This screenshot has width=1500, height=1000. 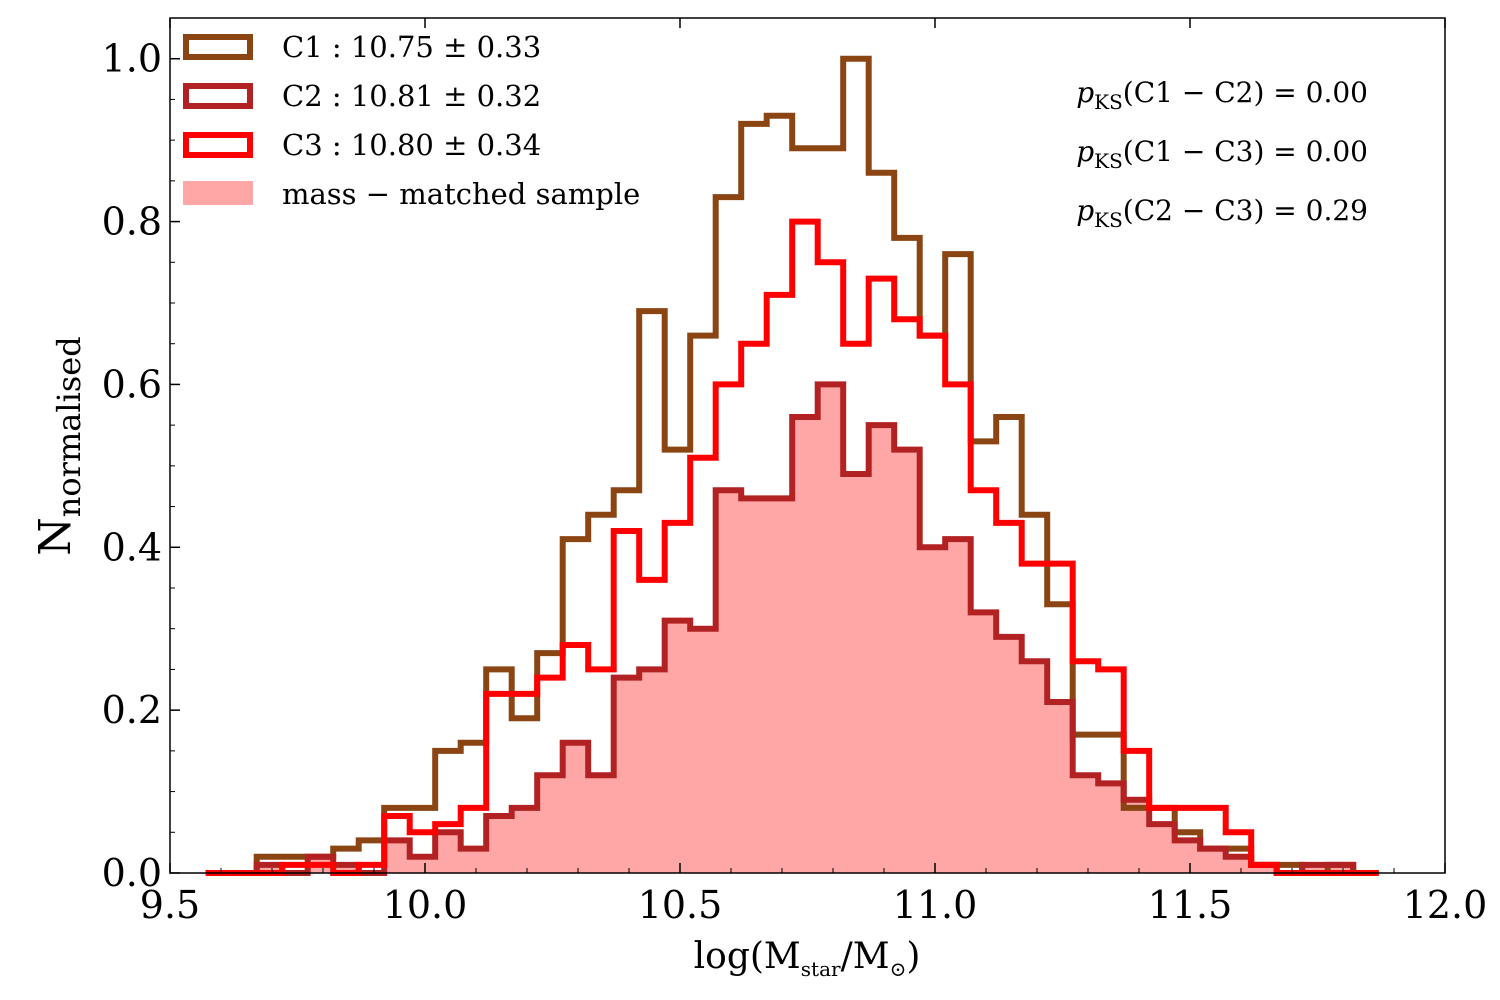 I want to click on ks-annotation: pKS(C1 − C3) = 0.00, so click(x=1222, y=154).